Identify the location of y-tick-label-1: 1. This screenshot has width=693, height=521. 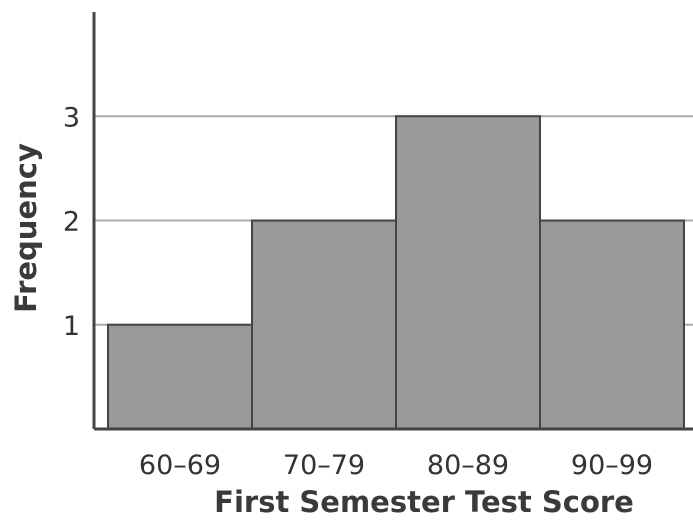
(71, 326).